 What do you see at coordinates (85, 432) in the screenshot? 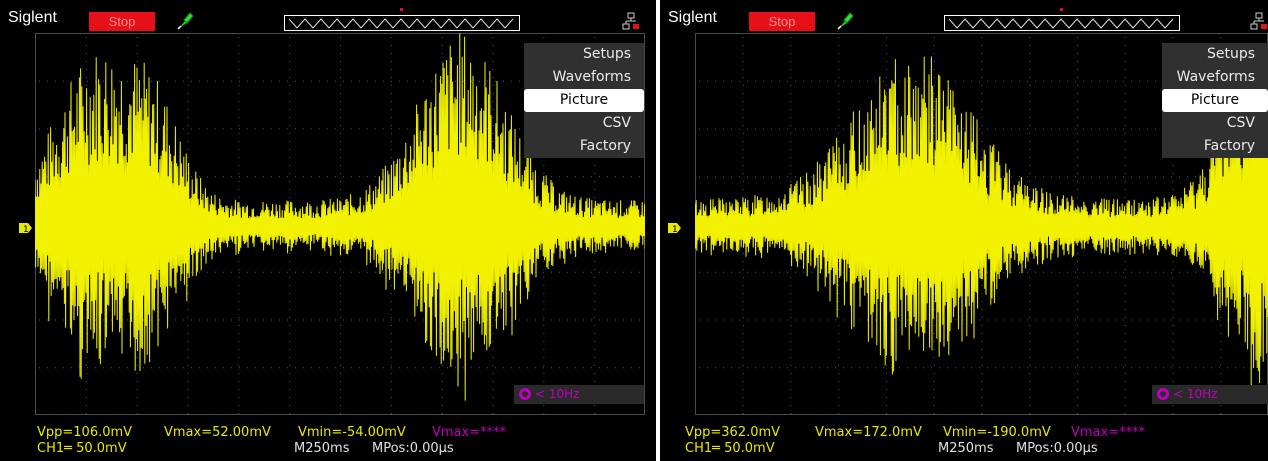
I see `vpp-measurement: Vpp=106.0mV` at bounding box center [85, 432].